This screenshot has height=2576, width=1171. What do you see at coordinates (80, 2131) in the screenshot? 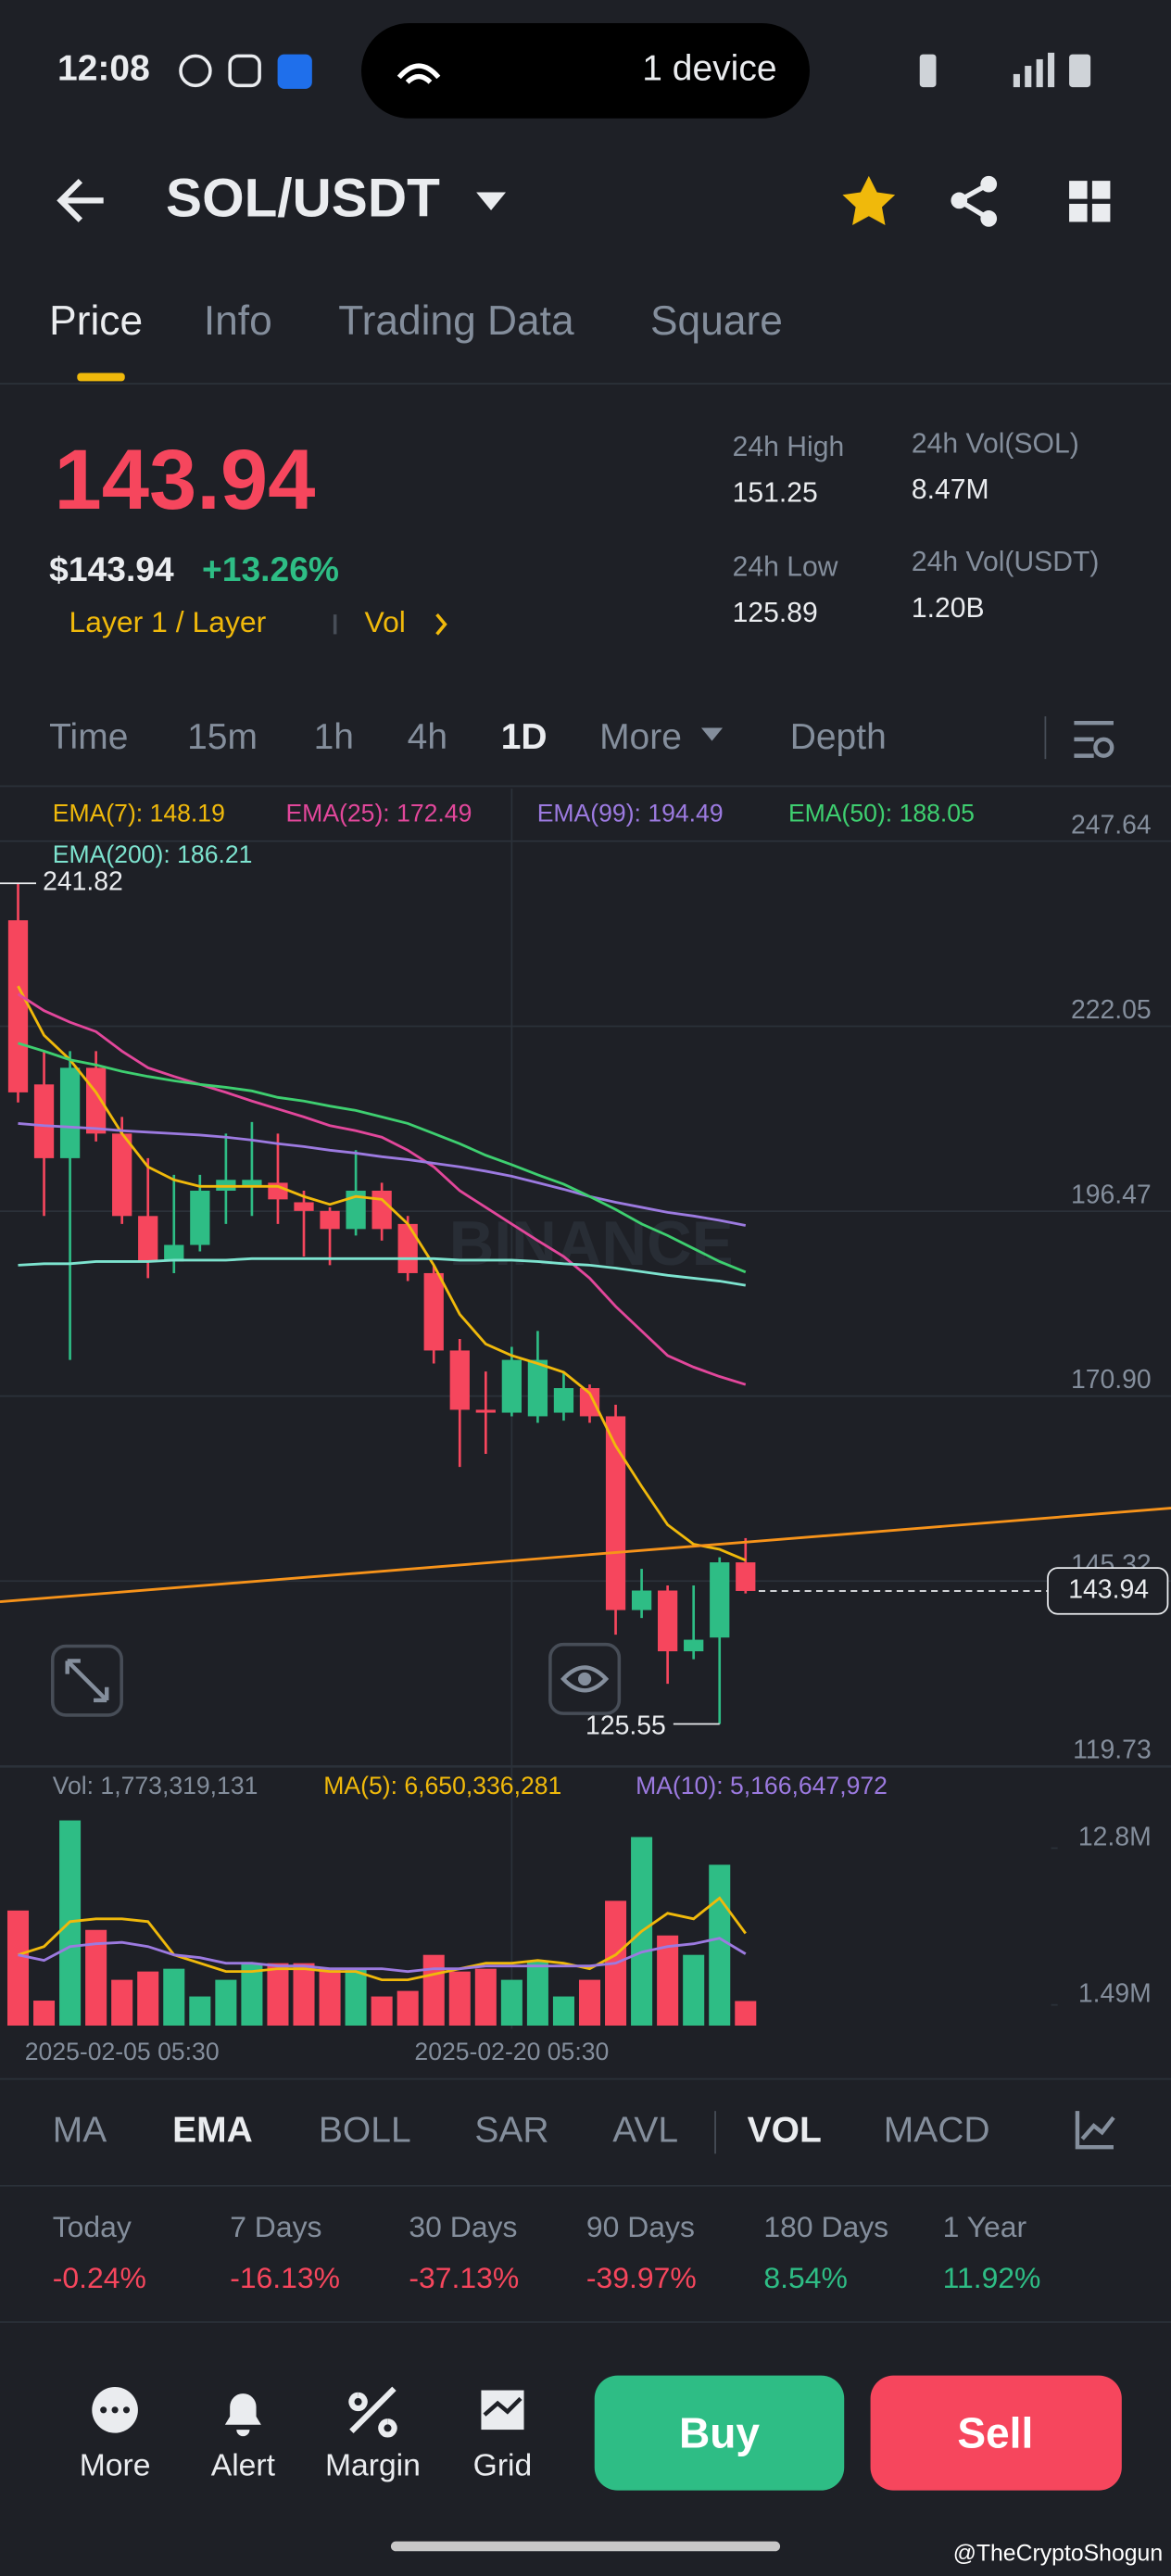
I see `indicator-tab: MA` at bounding box center [80, 2131].